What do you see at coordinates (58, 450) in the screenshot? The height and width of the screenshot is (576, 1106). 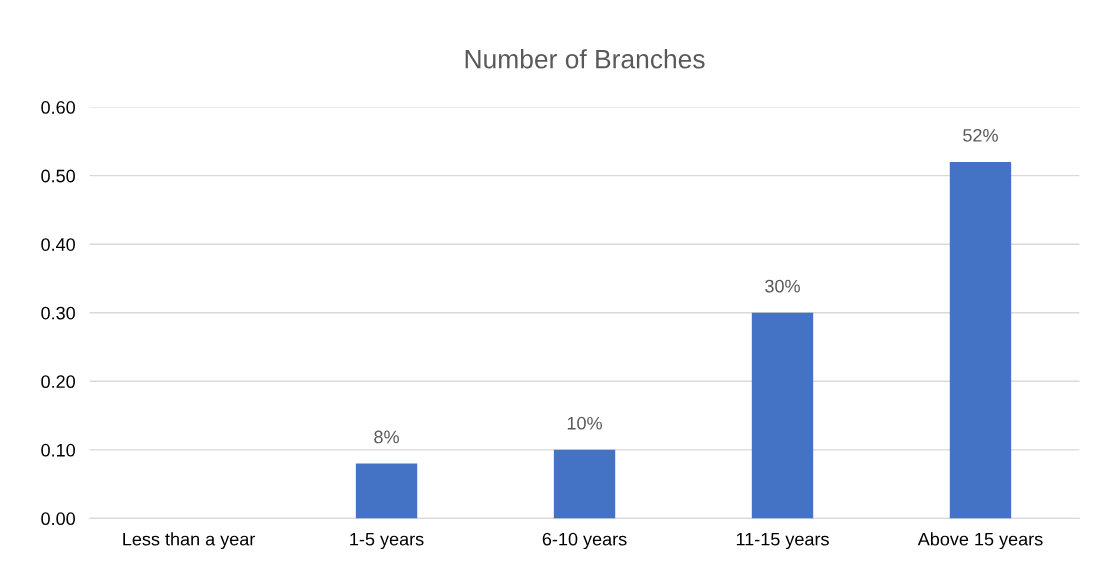 I see `y-tick-label: 0.10` at bounding box center [58, 450].